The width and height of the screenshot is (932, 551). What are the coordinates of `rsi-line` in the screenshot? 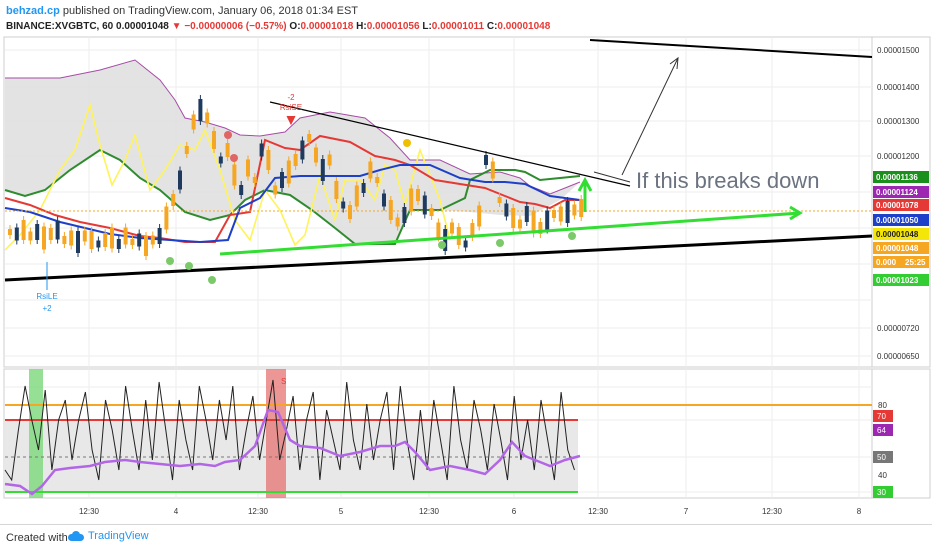 It's located at (292, 452).